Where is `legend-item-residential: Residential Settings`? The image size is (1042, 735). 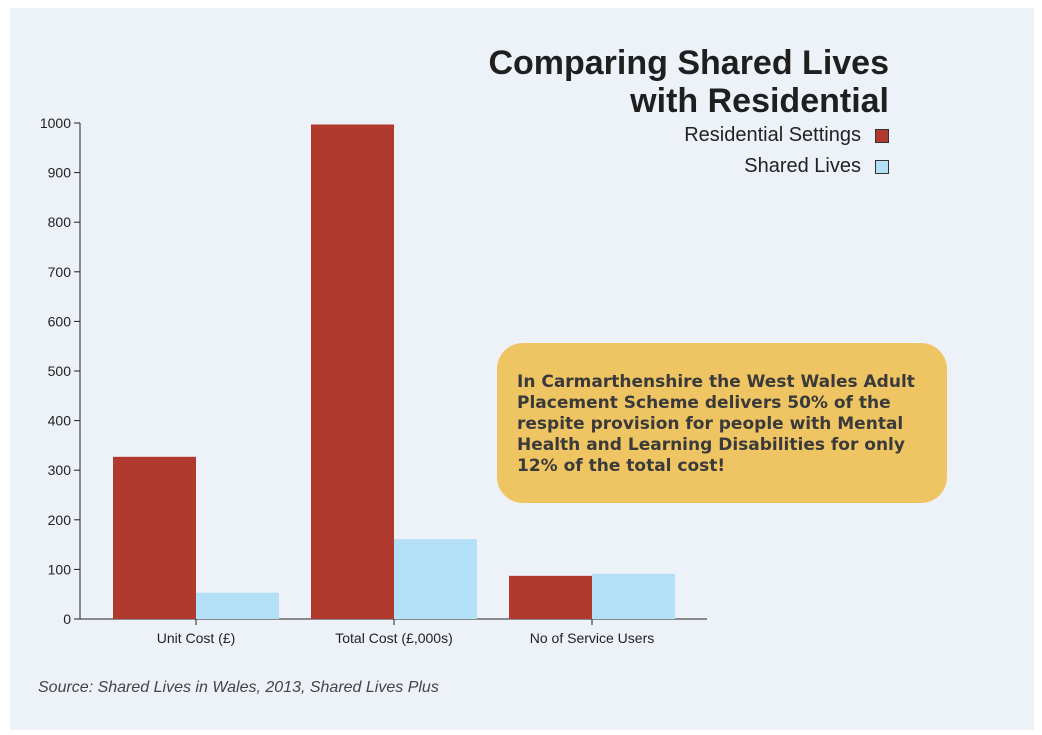
legend-item-residential: Residential Settings is located at coordinates (786, 135).